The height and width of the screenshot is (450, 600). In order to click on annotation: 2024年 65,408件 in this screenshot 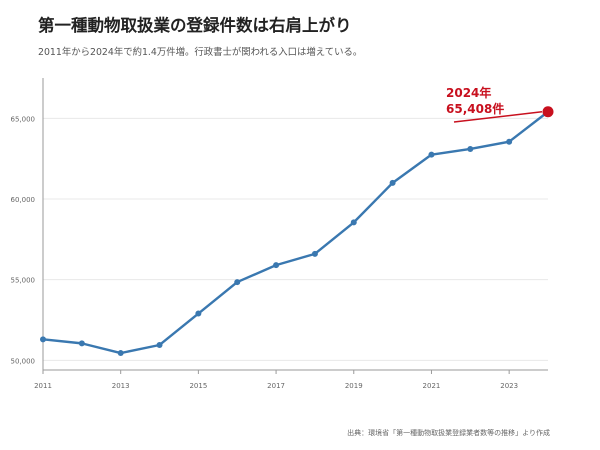, I will do `click(494, 104)`.